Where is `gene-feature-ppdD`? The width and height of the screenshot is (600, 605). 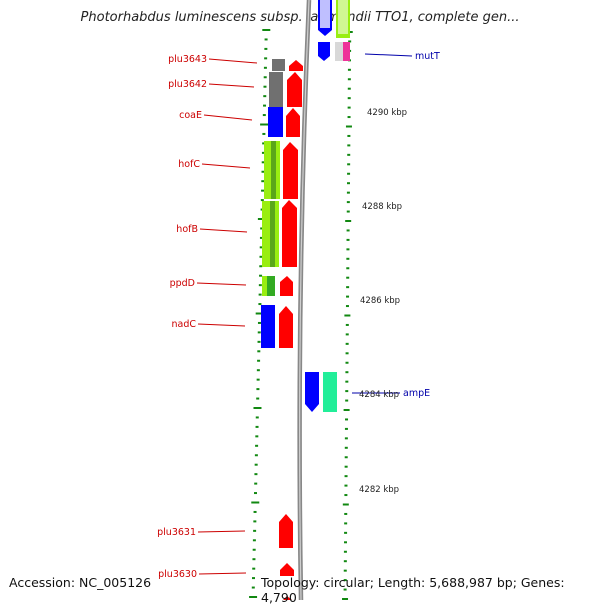 gene-feature-ppdD is located at coordinates (286, 286).